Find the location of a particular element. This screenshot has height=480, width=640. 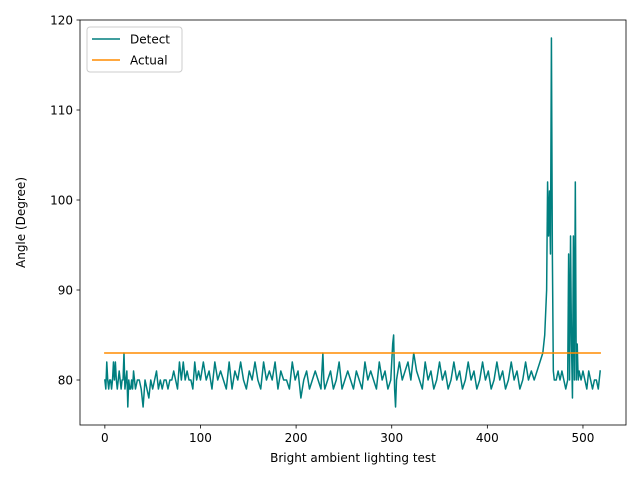

x-axis-label: Bright ambient lighting test is located at coordinates (353, 458).